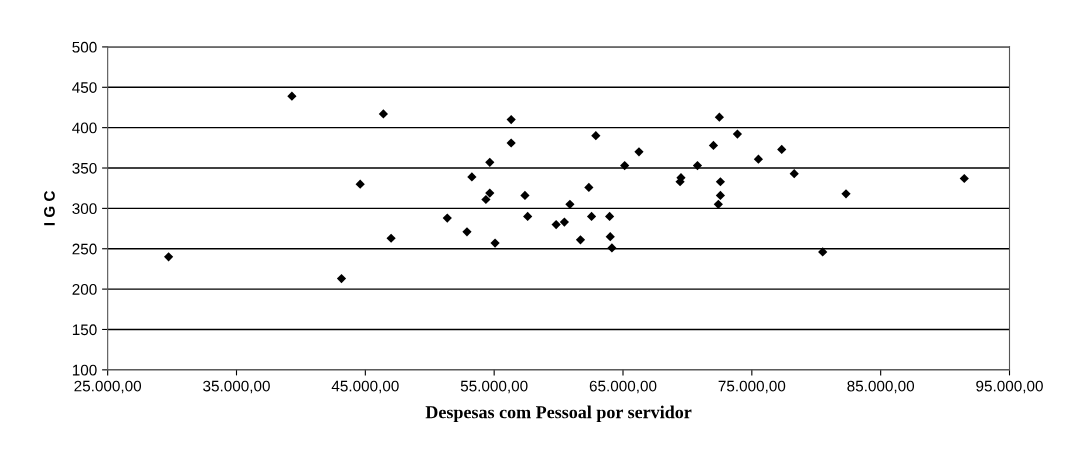 The image size is (1066, 460). What do you see at coordinates (365, 387) in the screenshot?
I see `x-tick-label: 45.000,00` at bounding box center [365, 387].